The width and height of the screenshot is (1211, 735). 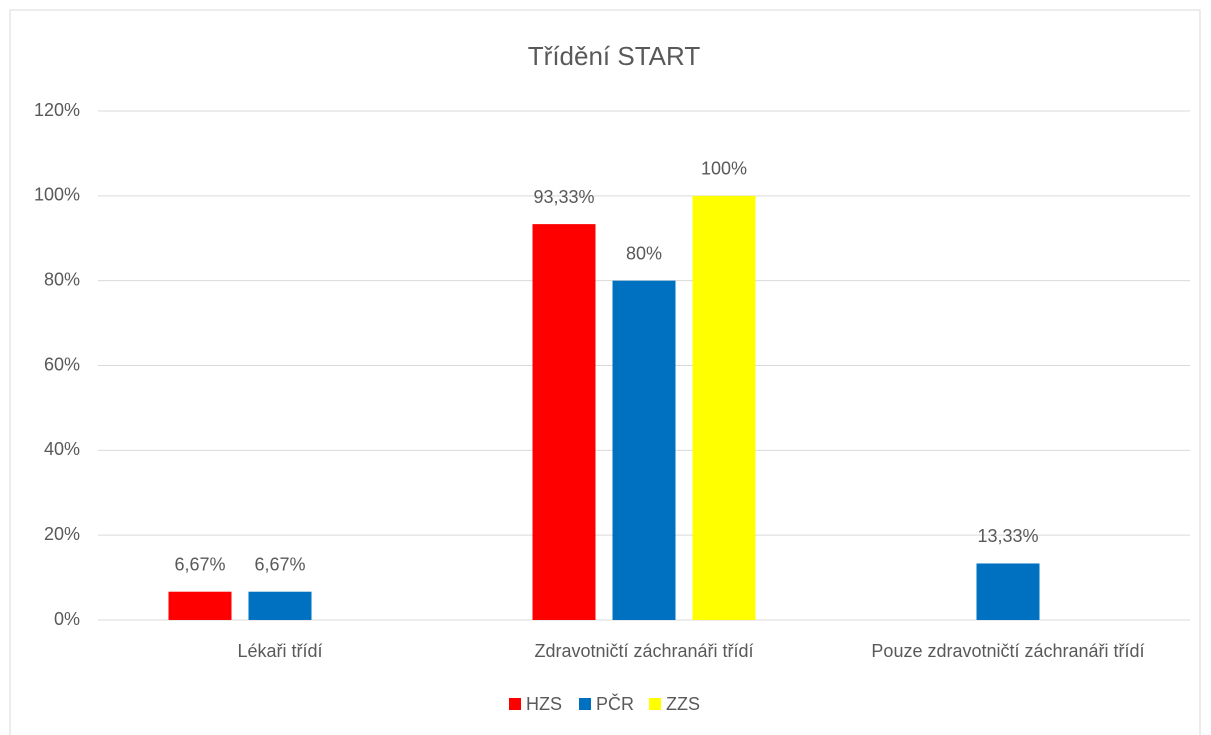 I want to click on legend-label: HZS, so click(x=544, y=704).